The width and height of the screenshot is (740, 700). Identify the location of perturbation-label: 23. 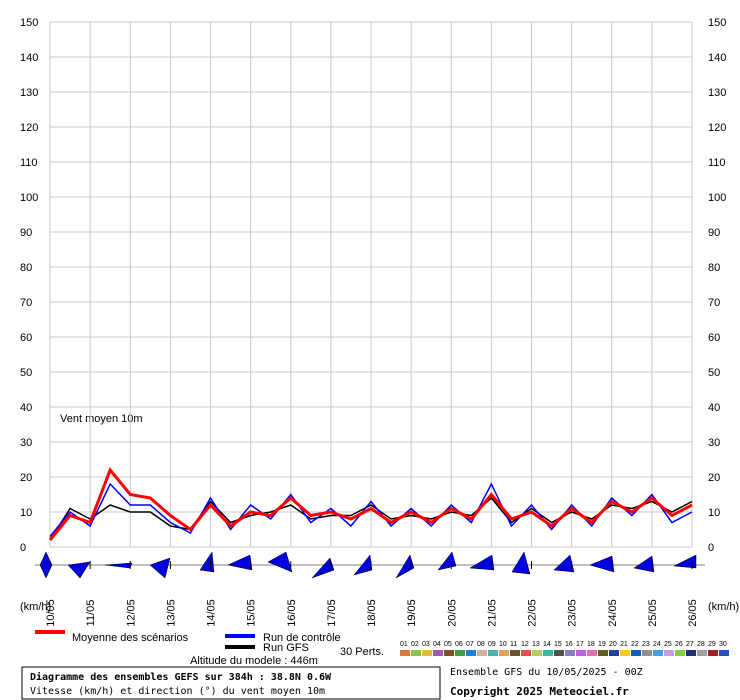
(646, 644).